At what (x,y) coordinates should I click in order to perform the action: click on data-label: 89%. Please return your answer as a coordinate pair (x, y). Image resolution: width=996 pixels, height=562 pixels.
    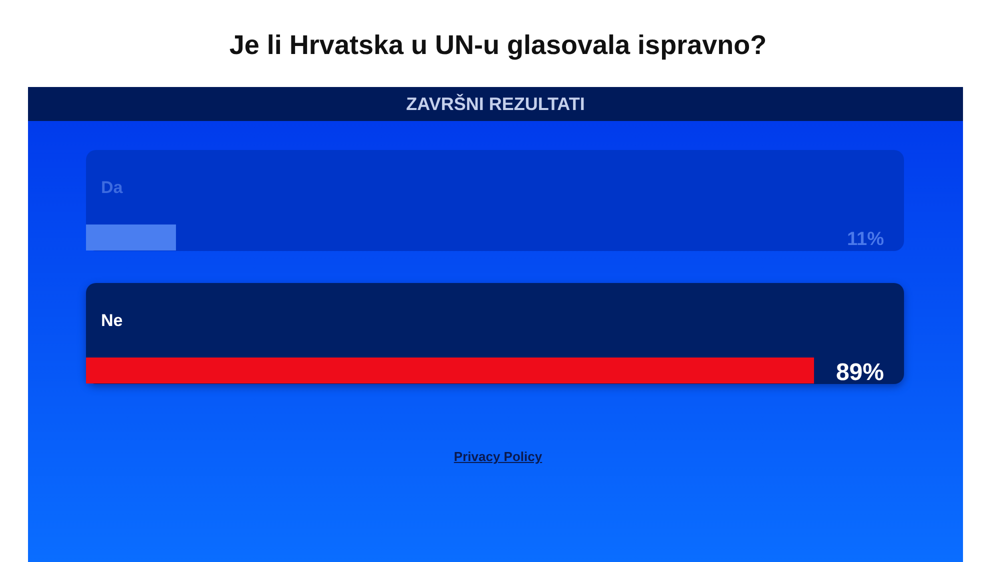
    Looking at the image, I should click on (860, 372).